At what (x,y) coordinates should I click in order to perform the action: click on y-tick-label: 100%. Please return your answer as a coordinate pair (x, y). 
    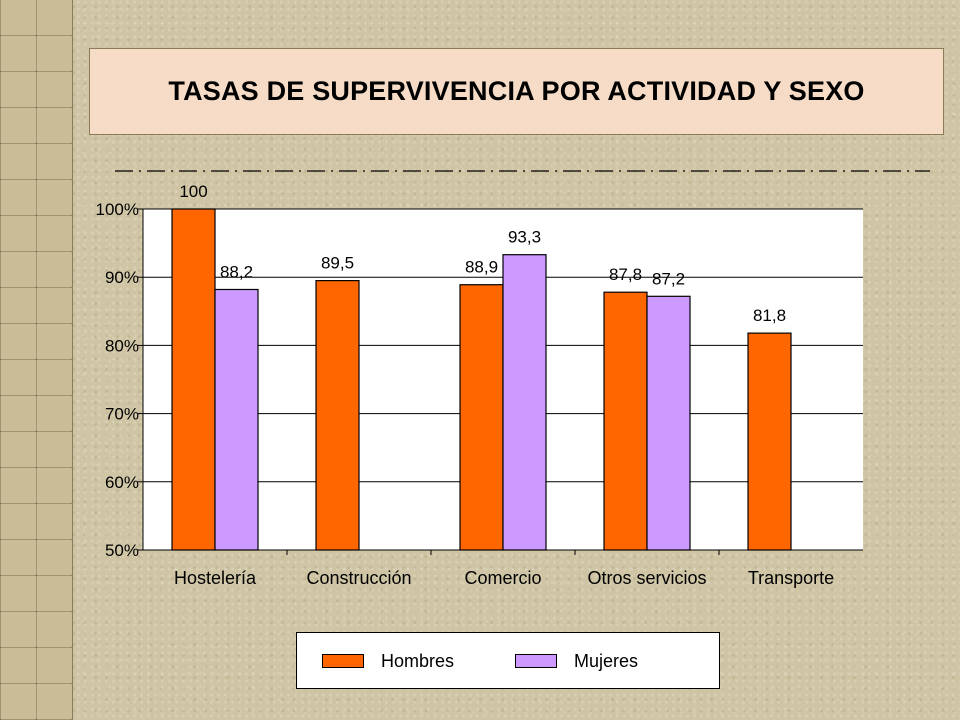
    Looking at the image, I should click on (117, 209).